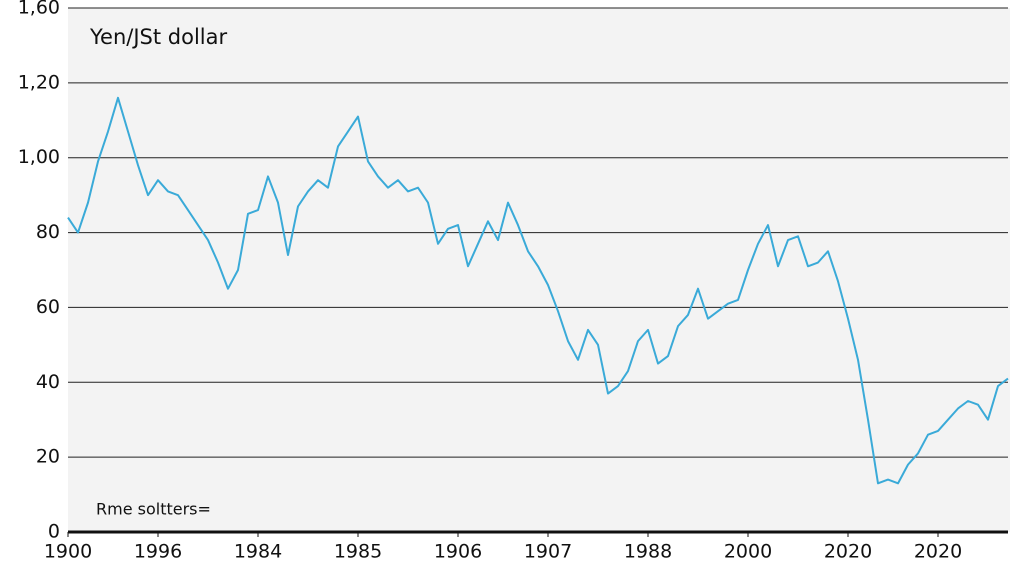 The image size is (1024, 573). What do you see at coordinates (648, 552) in the screenshot?
I see `x-tick-label: 1988` at bounding box center [648, 552].